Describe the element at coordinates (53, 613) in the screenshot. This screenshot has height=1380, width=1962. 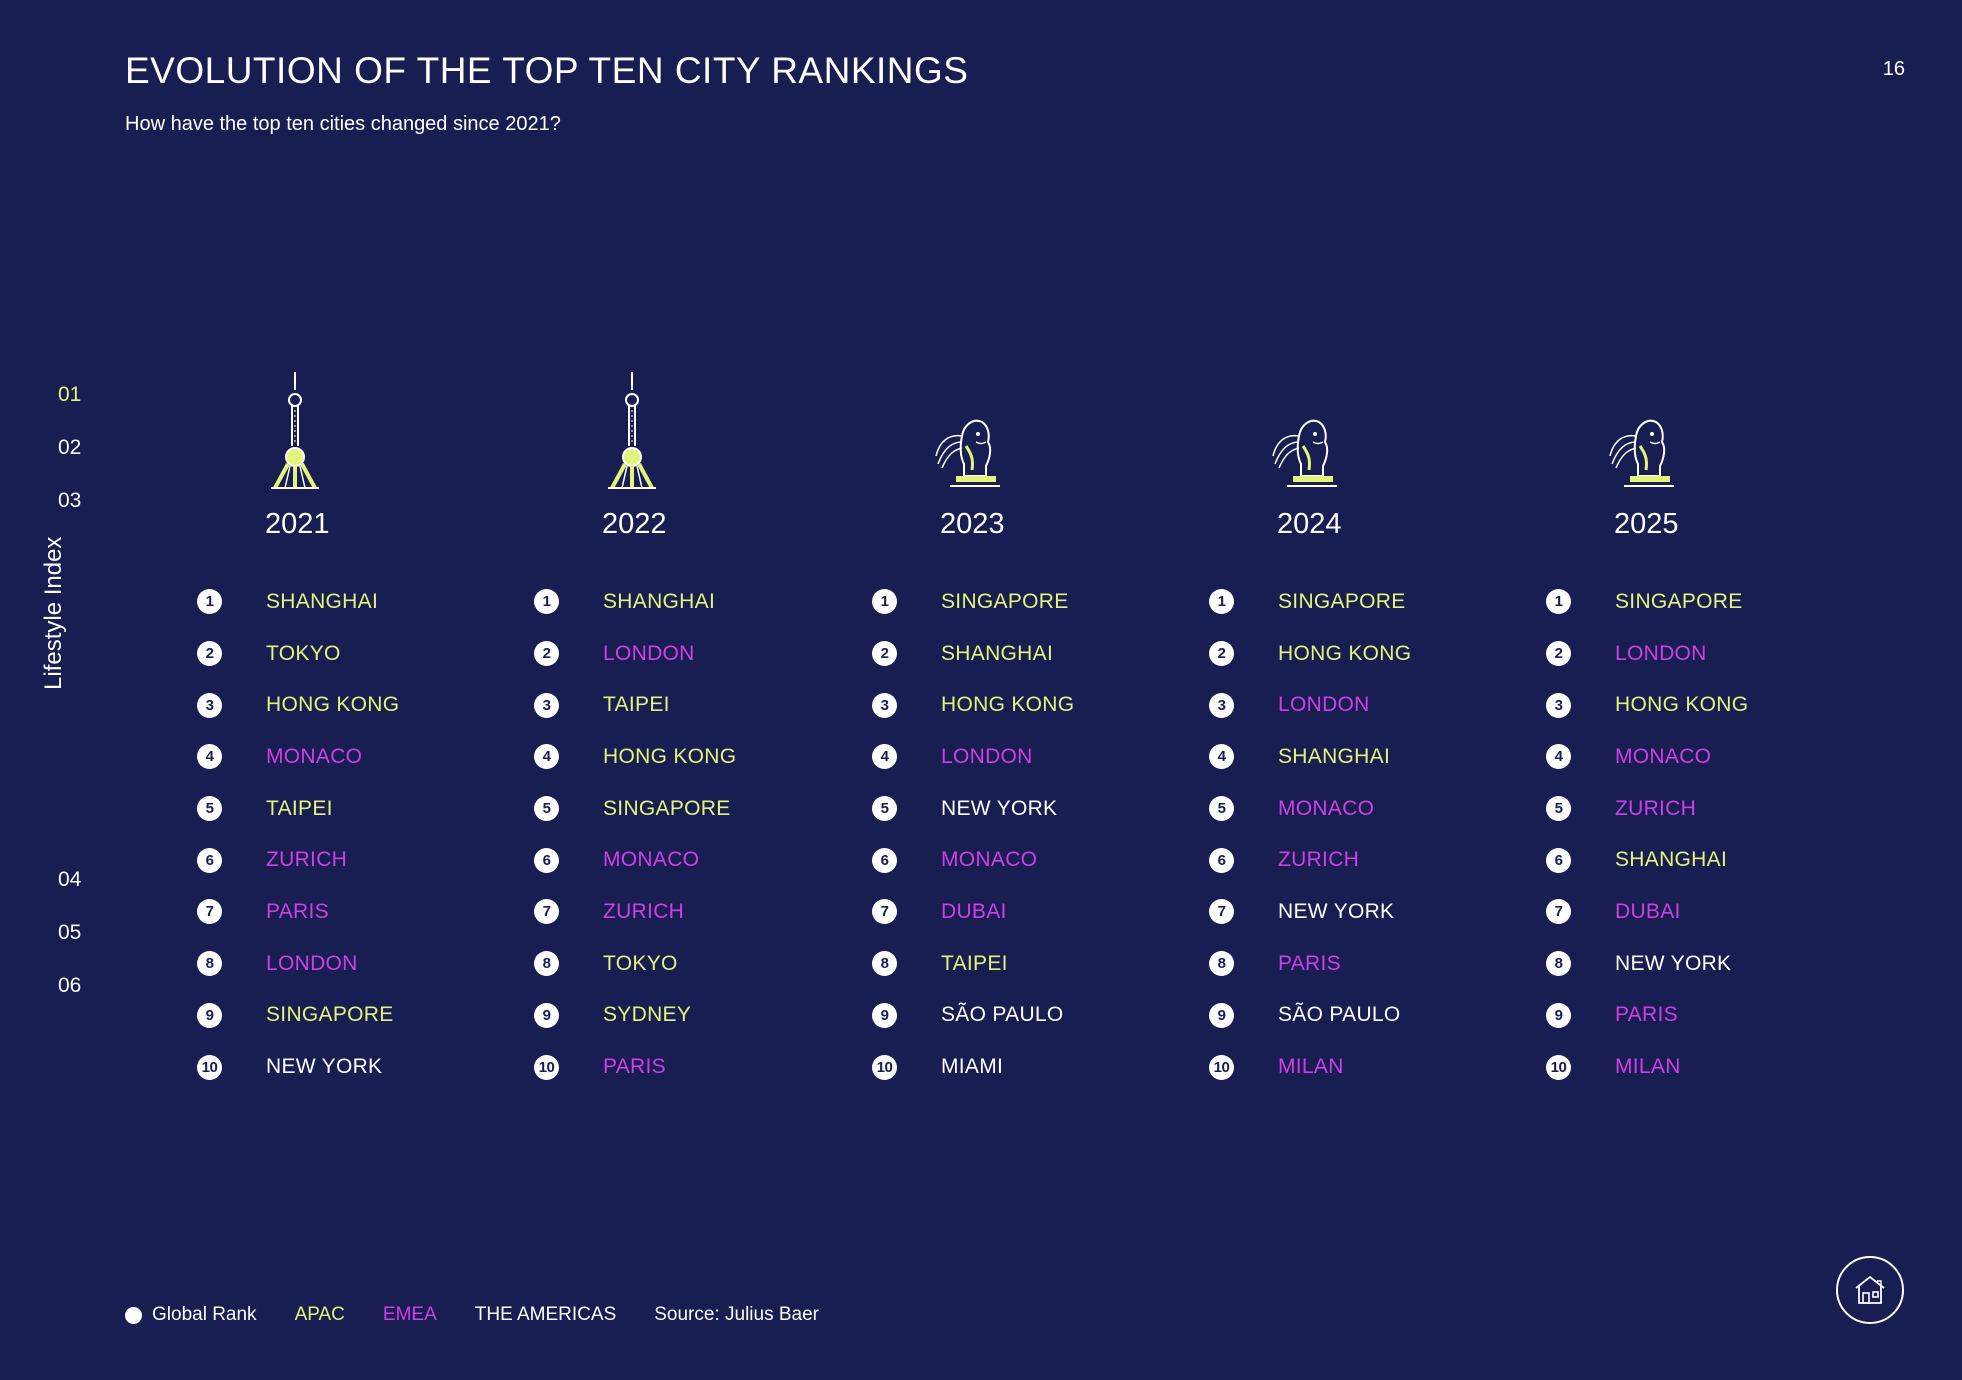
I see `section-label: Lifestyle Index` at that location.